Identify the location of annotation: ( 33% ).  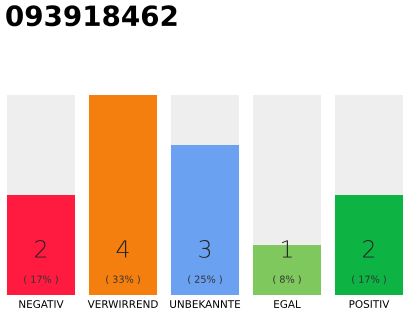
(123, 279).